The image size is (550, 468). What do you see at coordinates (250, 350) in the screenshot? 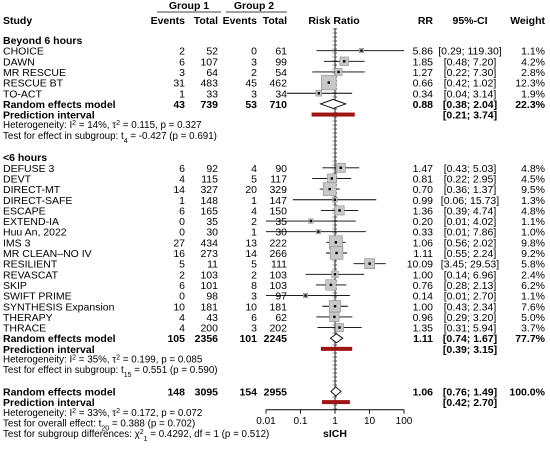
I see `prediction-row: Prediction interval [0.39; 3.15]` at bounding box center [250, 350].